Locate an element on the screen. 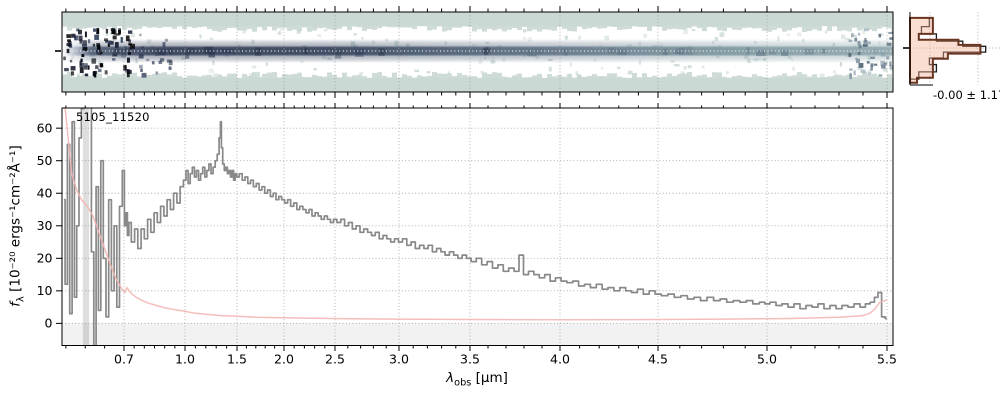  2d-image is located at coordinates (477, 53).